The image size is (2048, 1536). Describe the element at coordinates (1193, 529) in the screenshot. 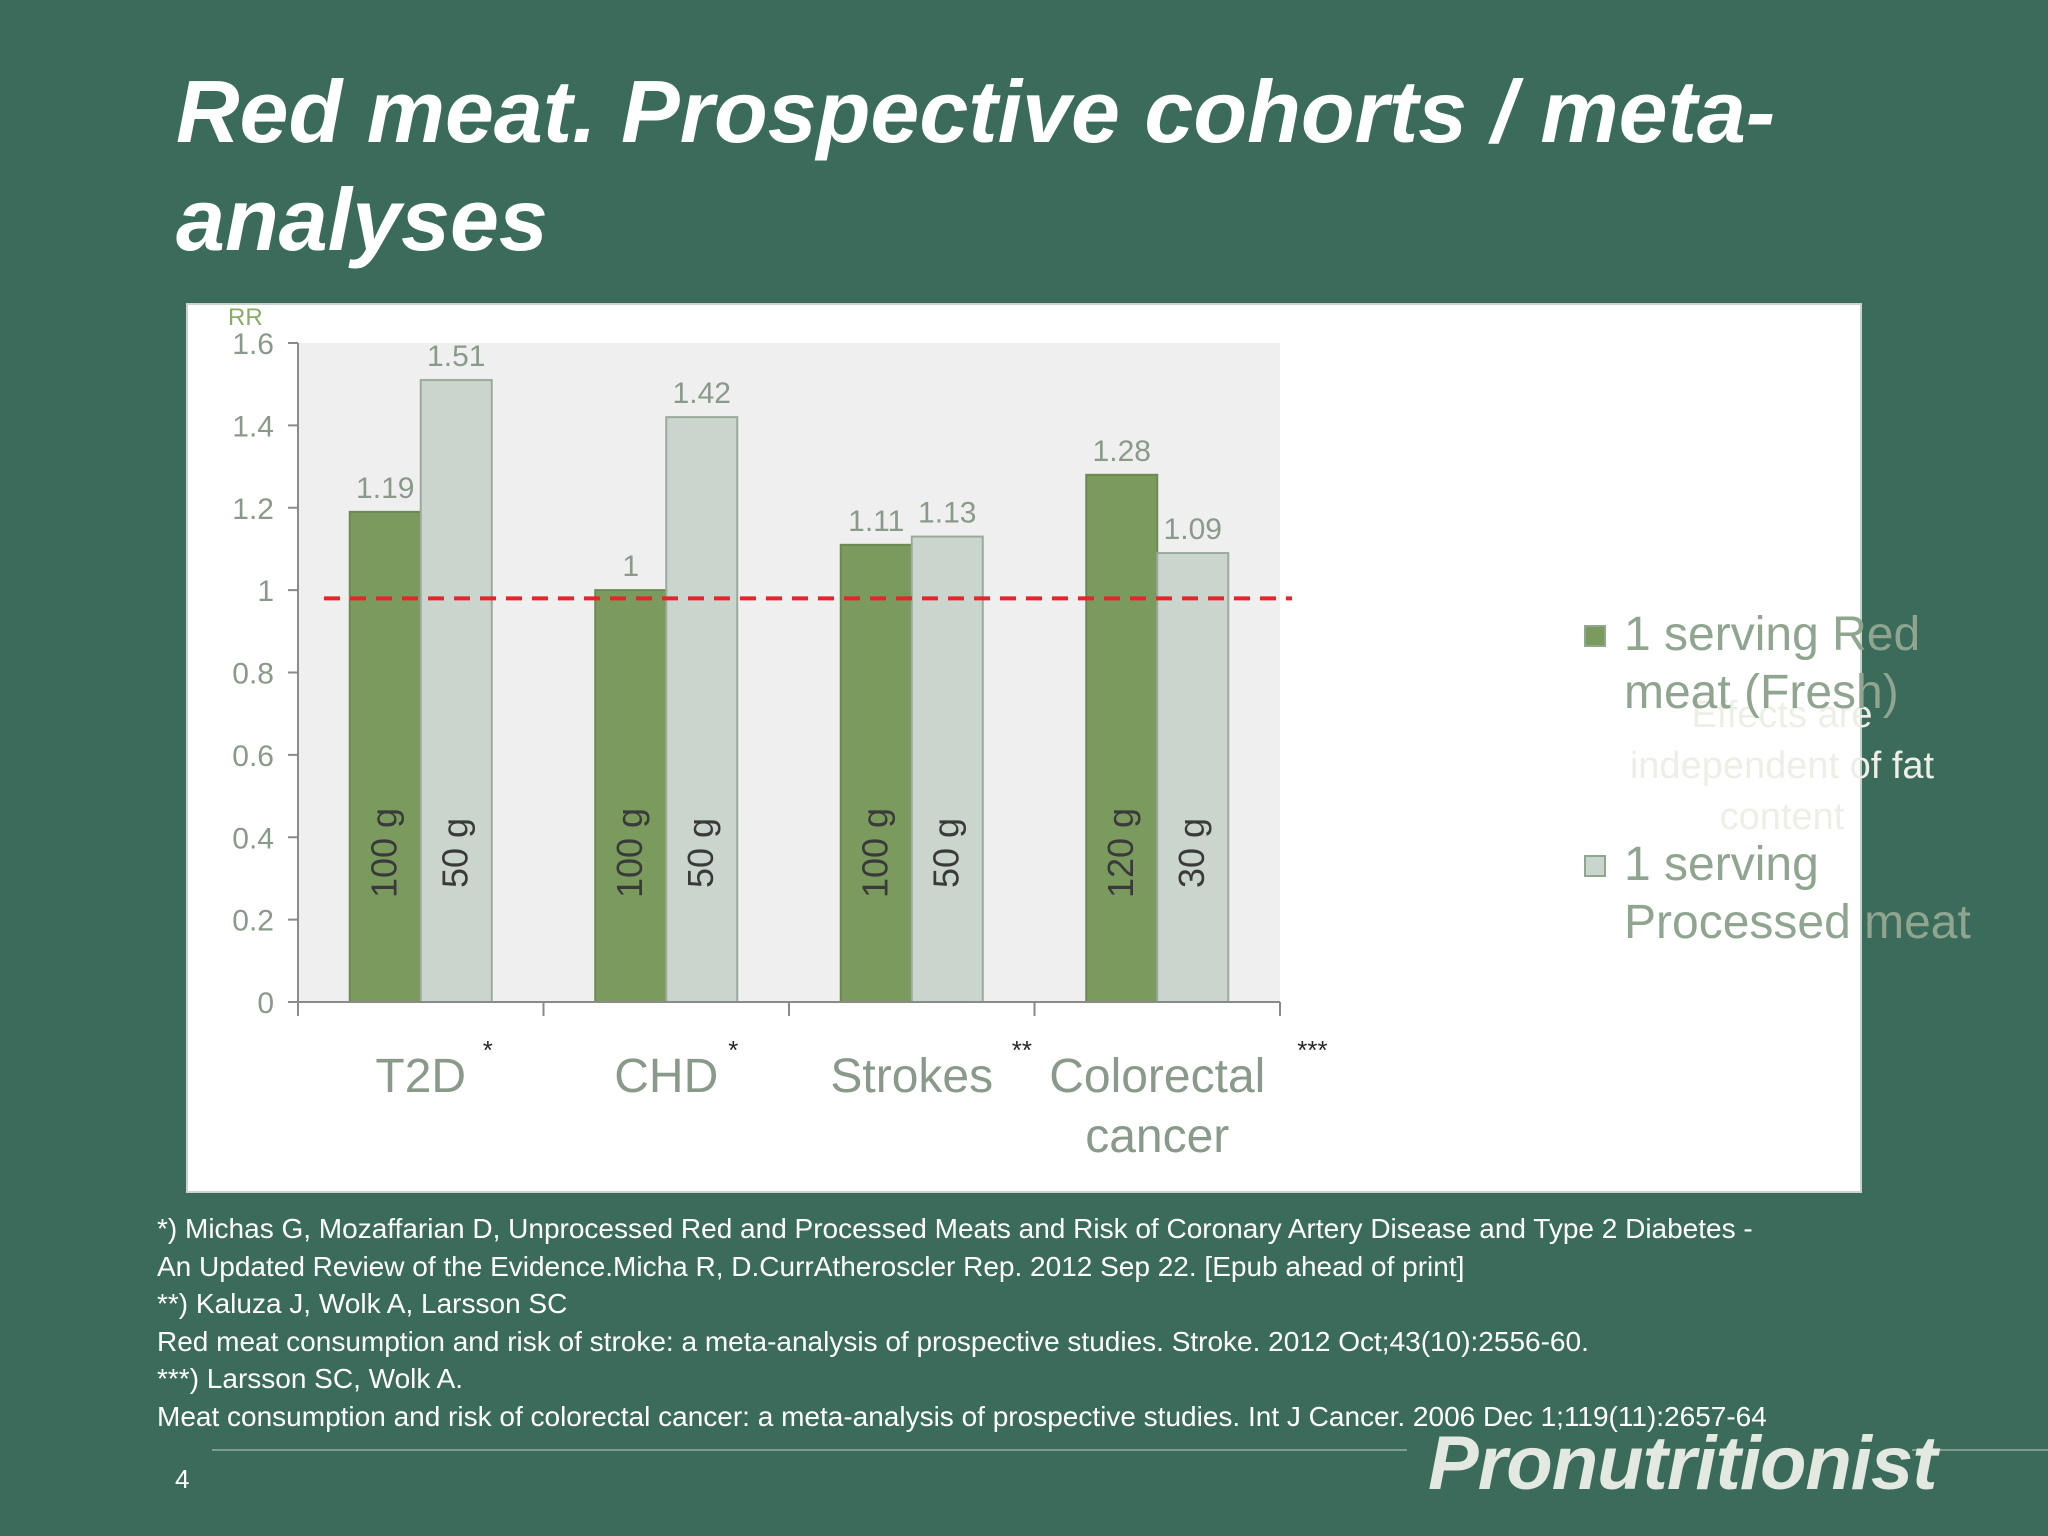

I see `bar-value-label: 1.09` at that location.